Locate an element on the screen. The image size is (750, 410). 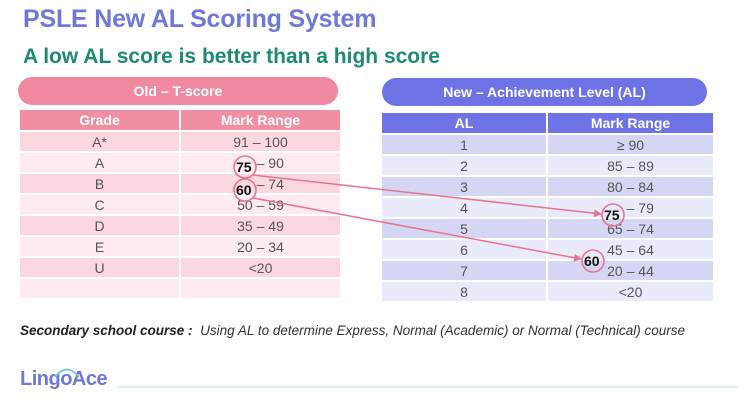
al-cell: 2 is located at coordinates (464, 165).